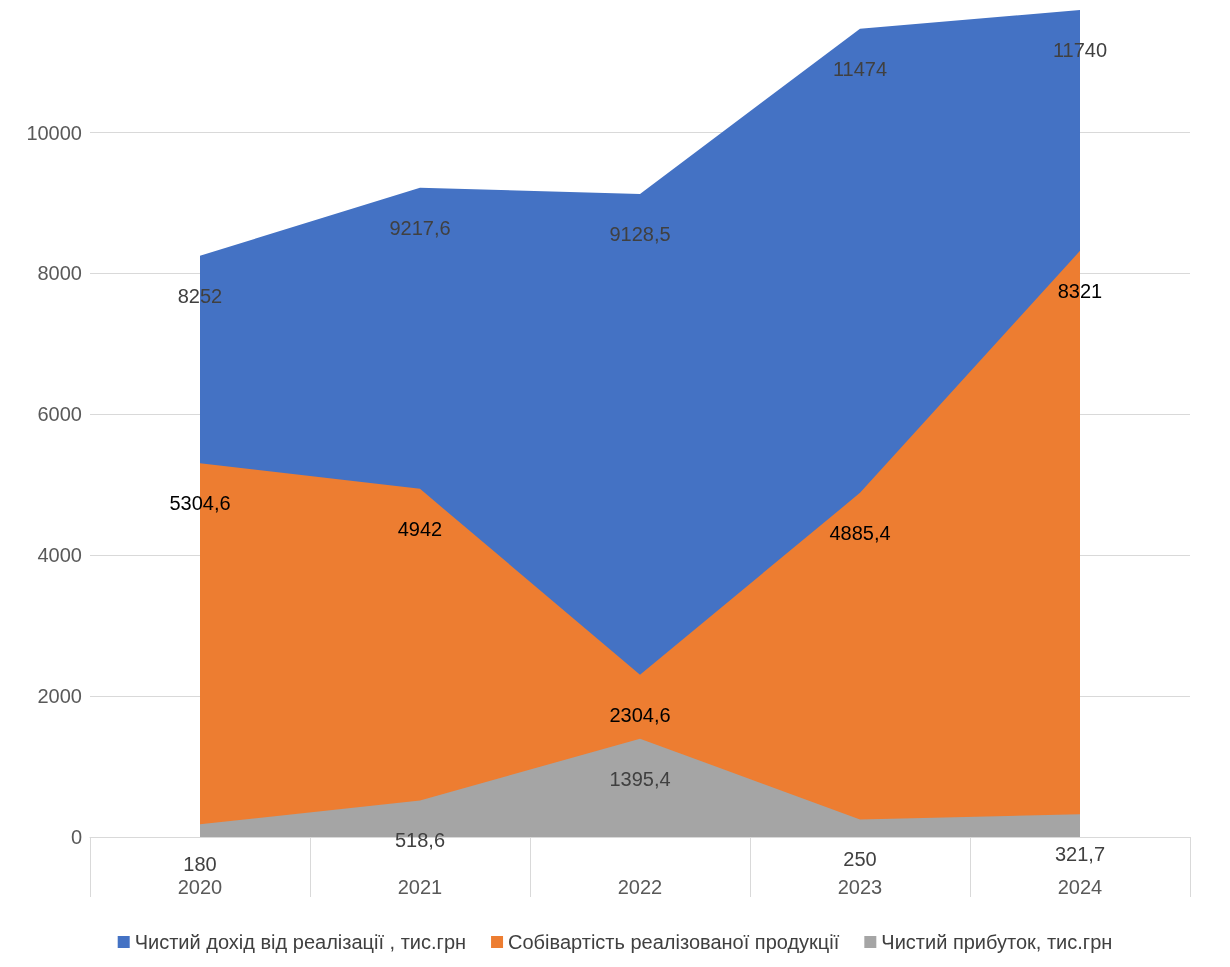 Image resolution: width=1230 pixels, height=967 pixels. Describe the element at coordinates (200, 887) in the screenshot. I see `x-tick-label: 2020` at that location.